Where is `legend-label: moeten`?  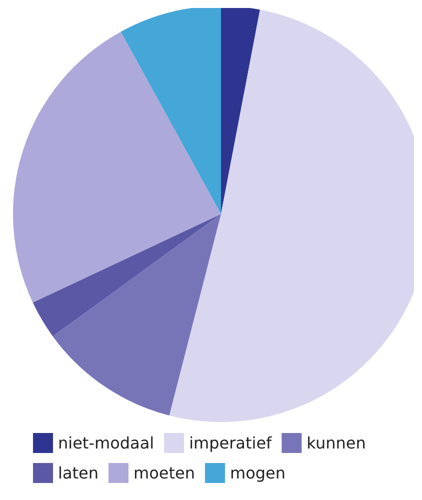 legend-label: moeten is located at coordinates (164, 473).